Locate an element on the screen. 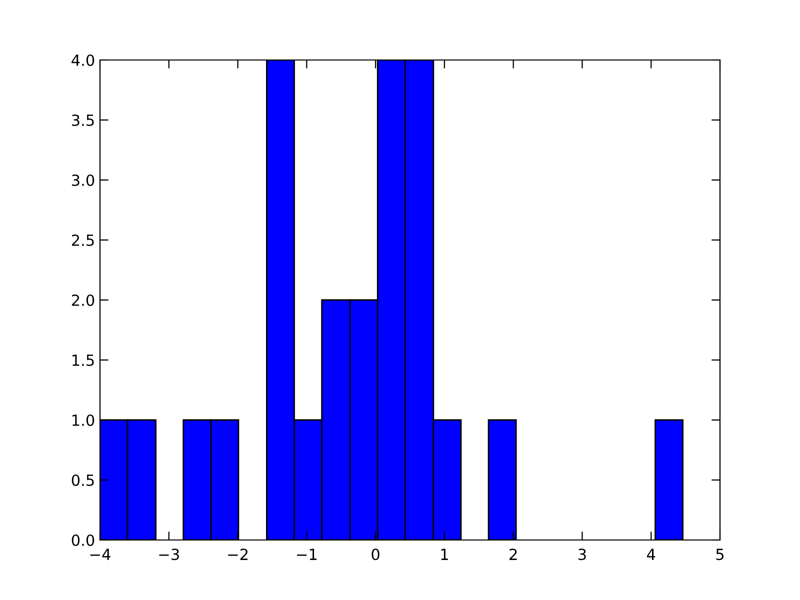 The image size is (800, 600). y-tick-label: 4.0 is located at coordinates (83, 60).